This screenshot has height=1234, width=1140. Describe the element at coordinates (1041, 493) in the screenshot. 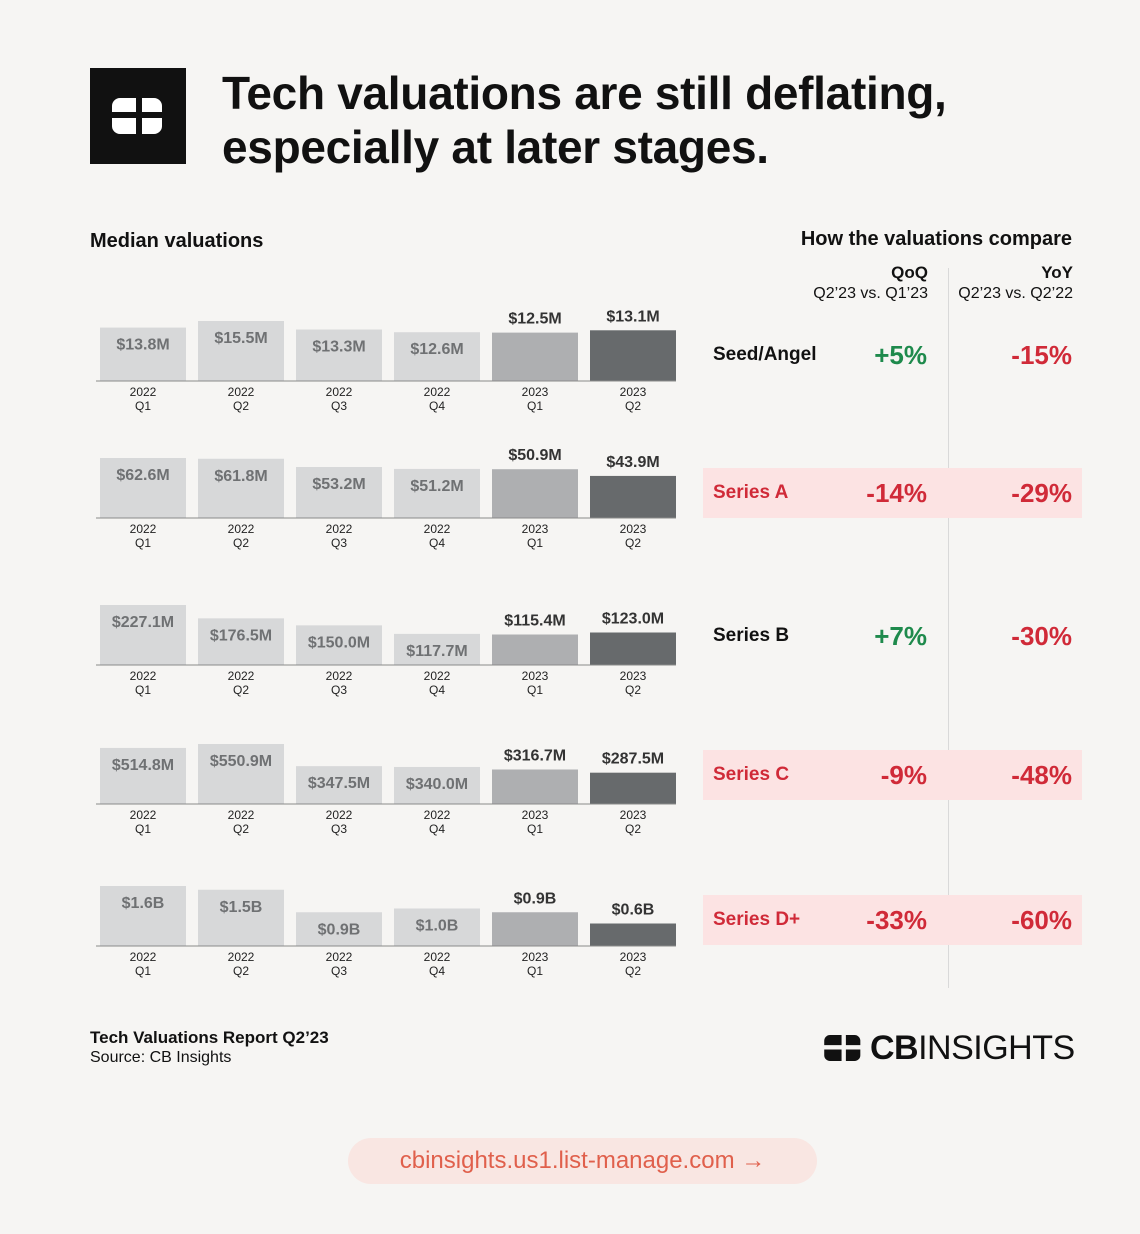

I see `yoy-value: -29%` at that location.